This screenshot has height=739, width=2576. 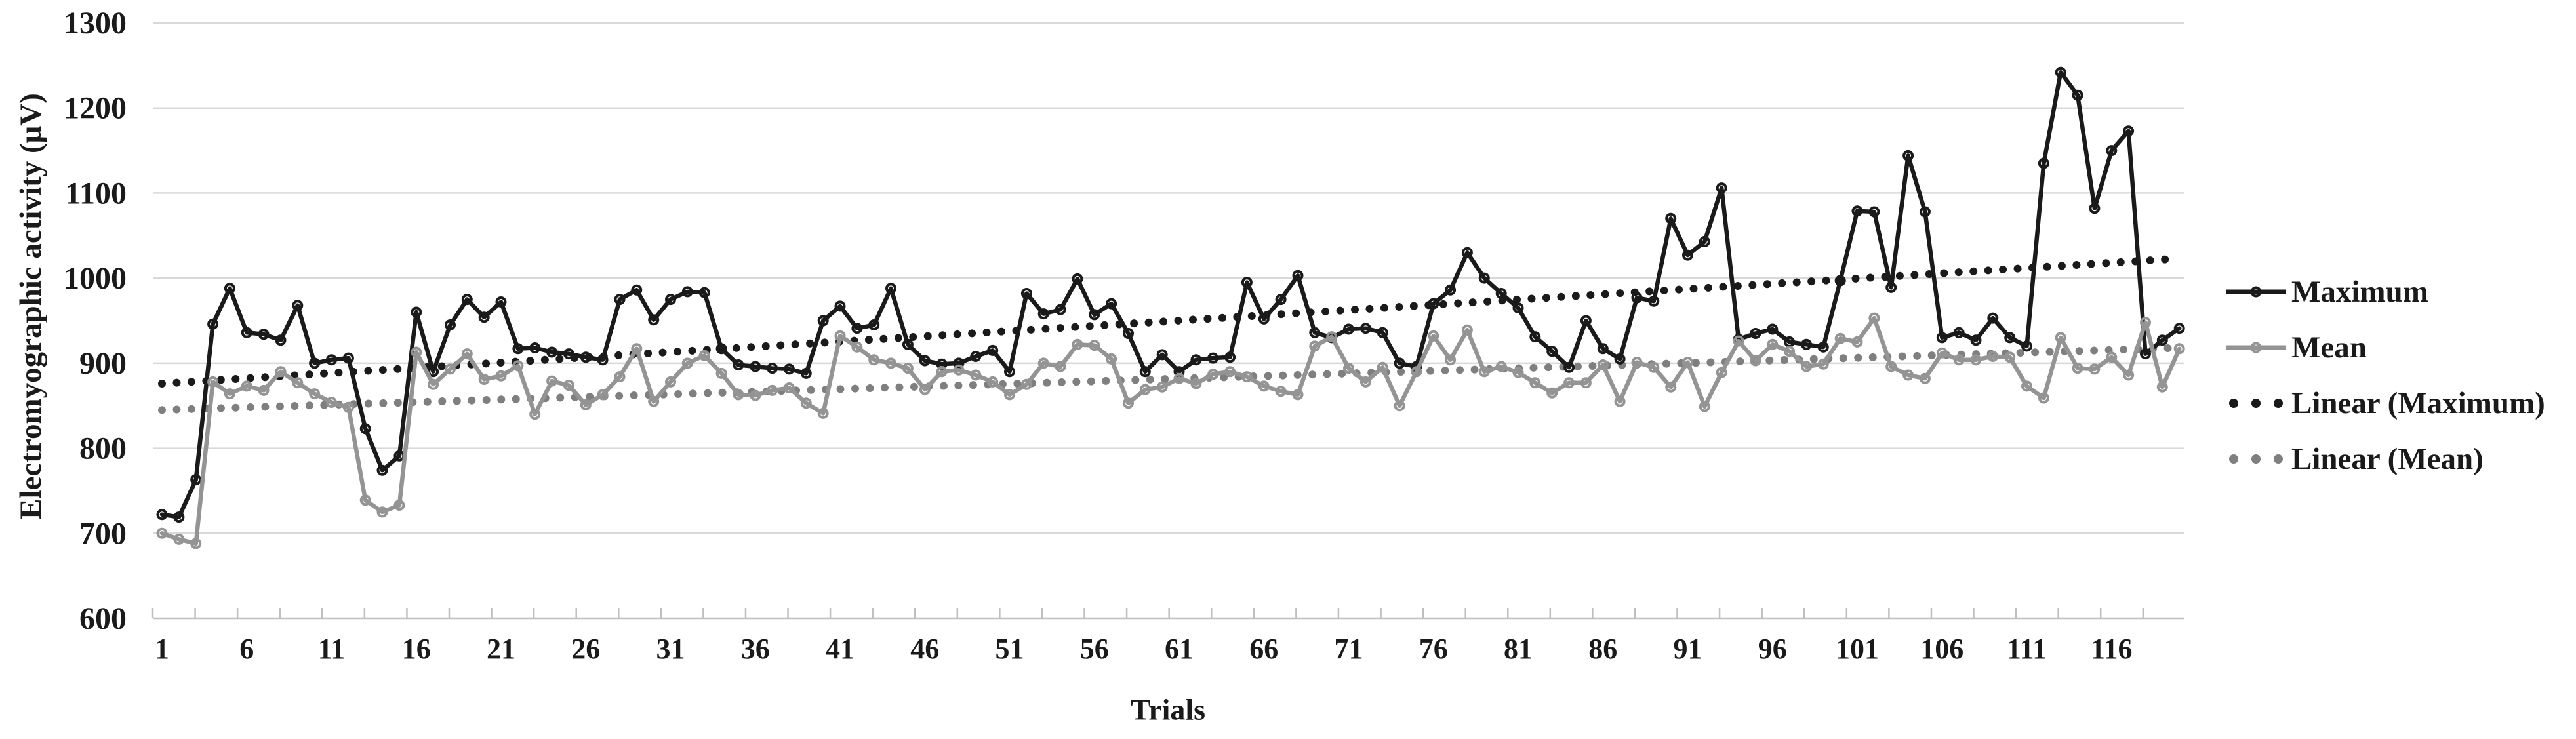 What do you see at coordinates (1941, 649) in the screenshot?
I see `x-tick-label-106: 106` at bounding box center [1941, 649].